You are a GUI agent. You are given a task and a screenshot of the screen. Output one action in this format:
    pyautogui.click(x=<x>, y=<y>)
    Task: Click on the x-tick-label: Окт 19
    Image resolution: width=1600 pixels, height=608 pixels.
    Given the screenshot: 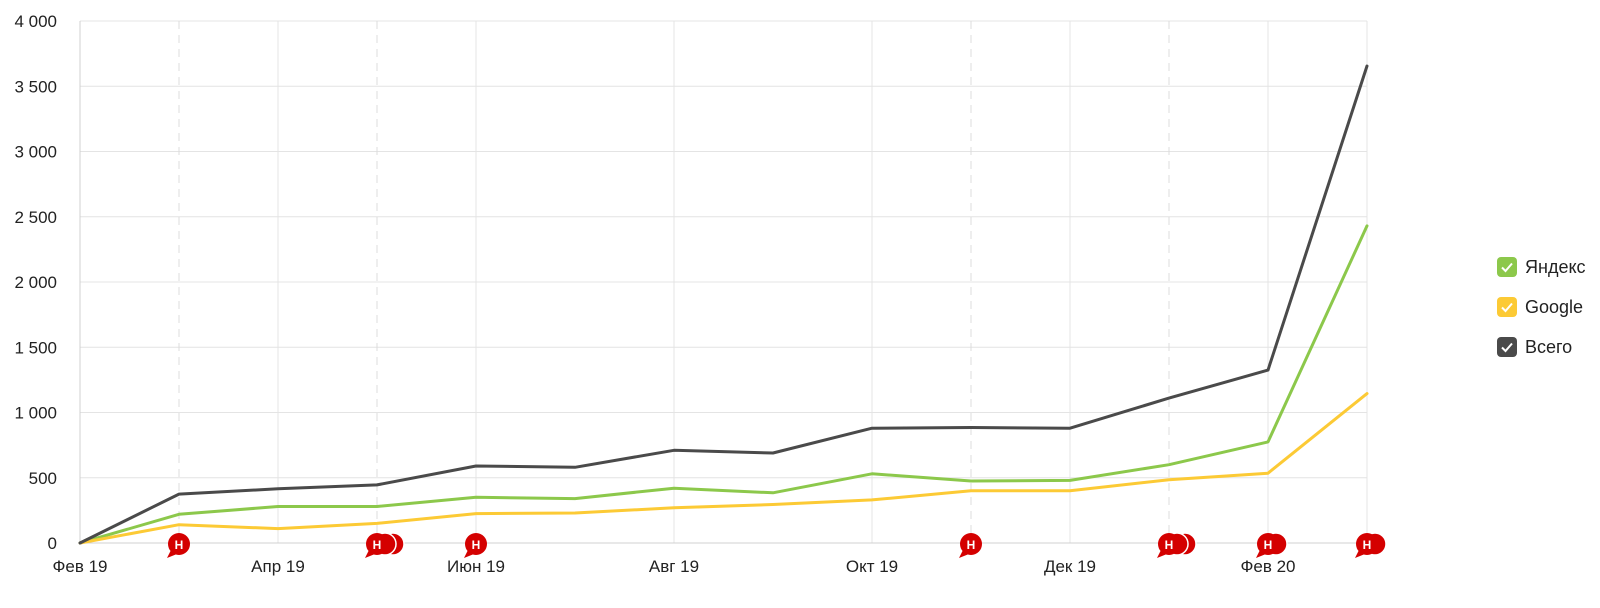 What is the action you would take?
    pyautogui.click(x=872, y=566)
    